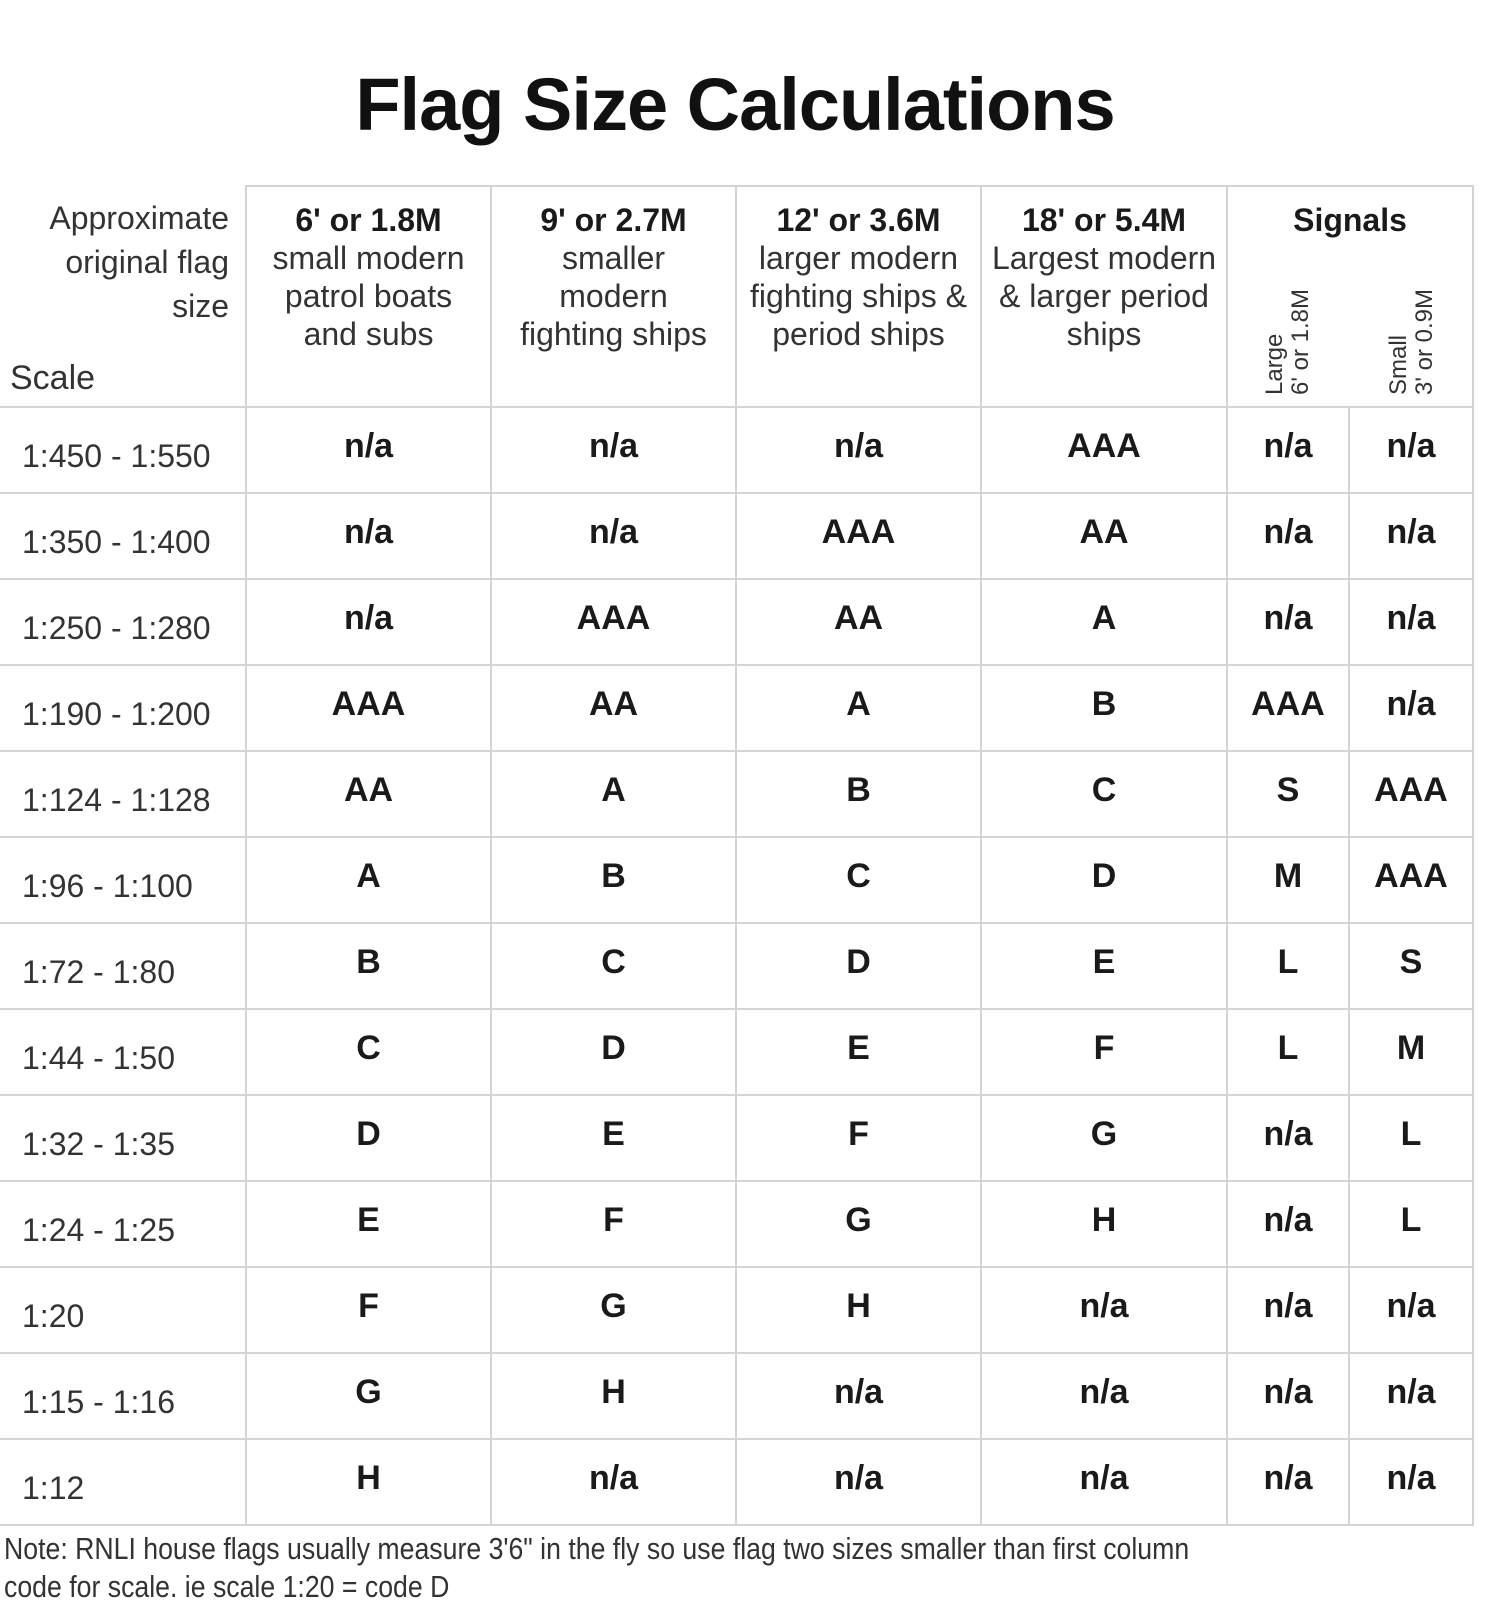 The height and width of the screenshot is (1606, 1500). Describe the element at coordinates (123, 966) in the screenshot. I see `scale-cell: 1:72 - 1:80` at that location.